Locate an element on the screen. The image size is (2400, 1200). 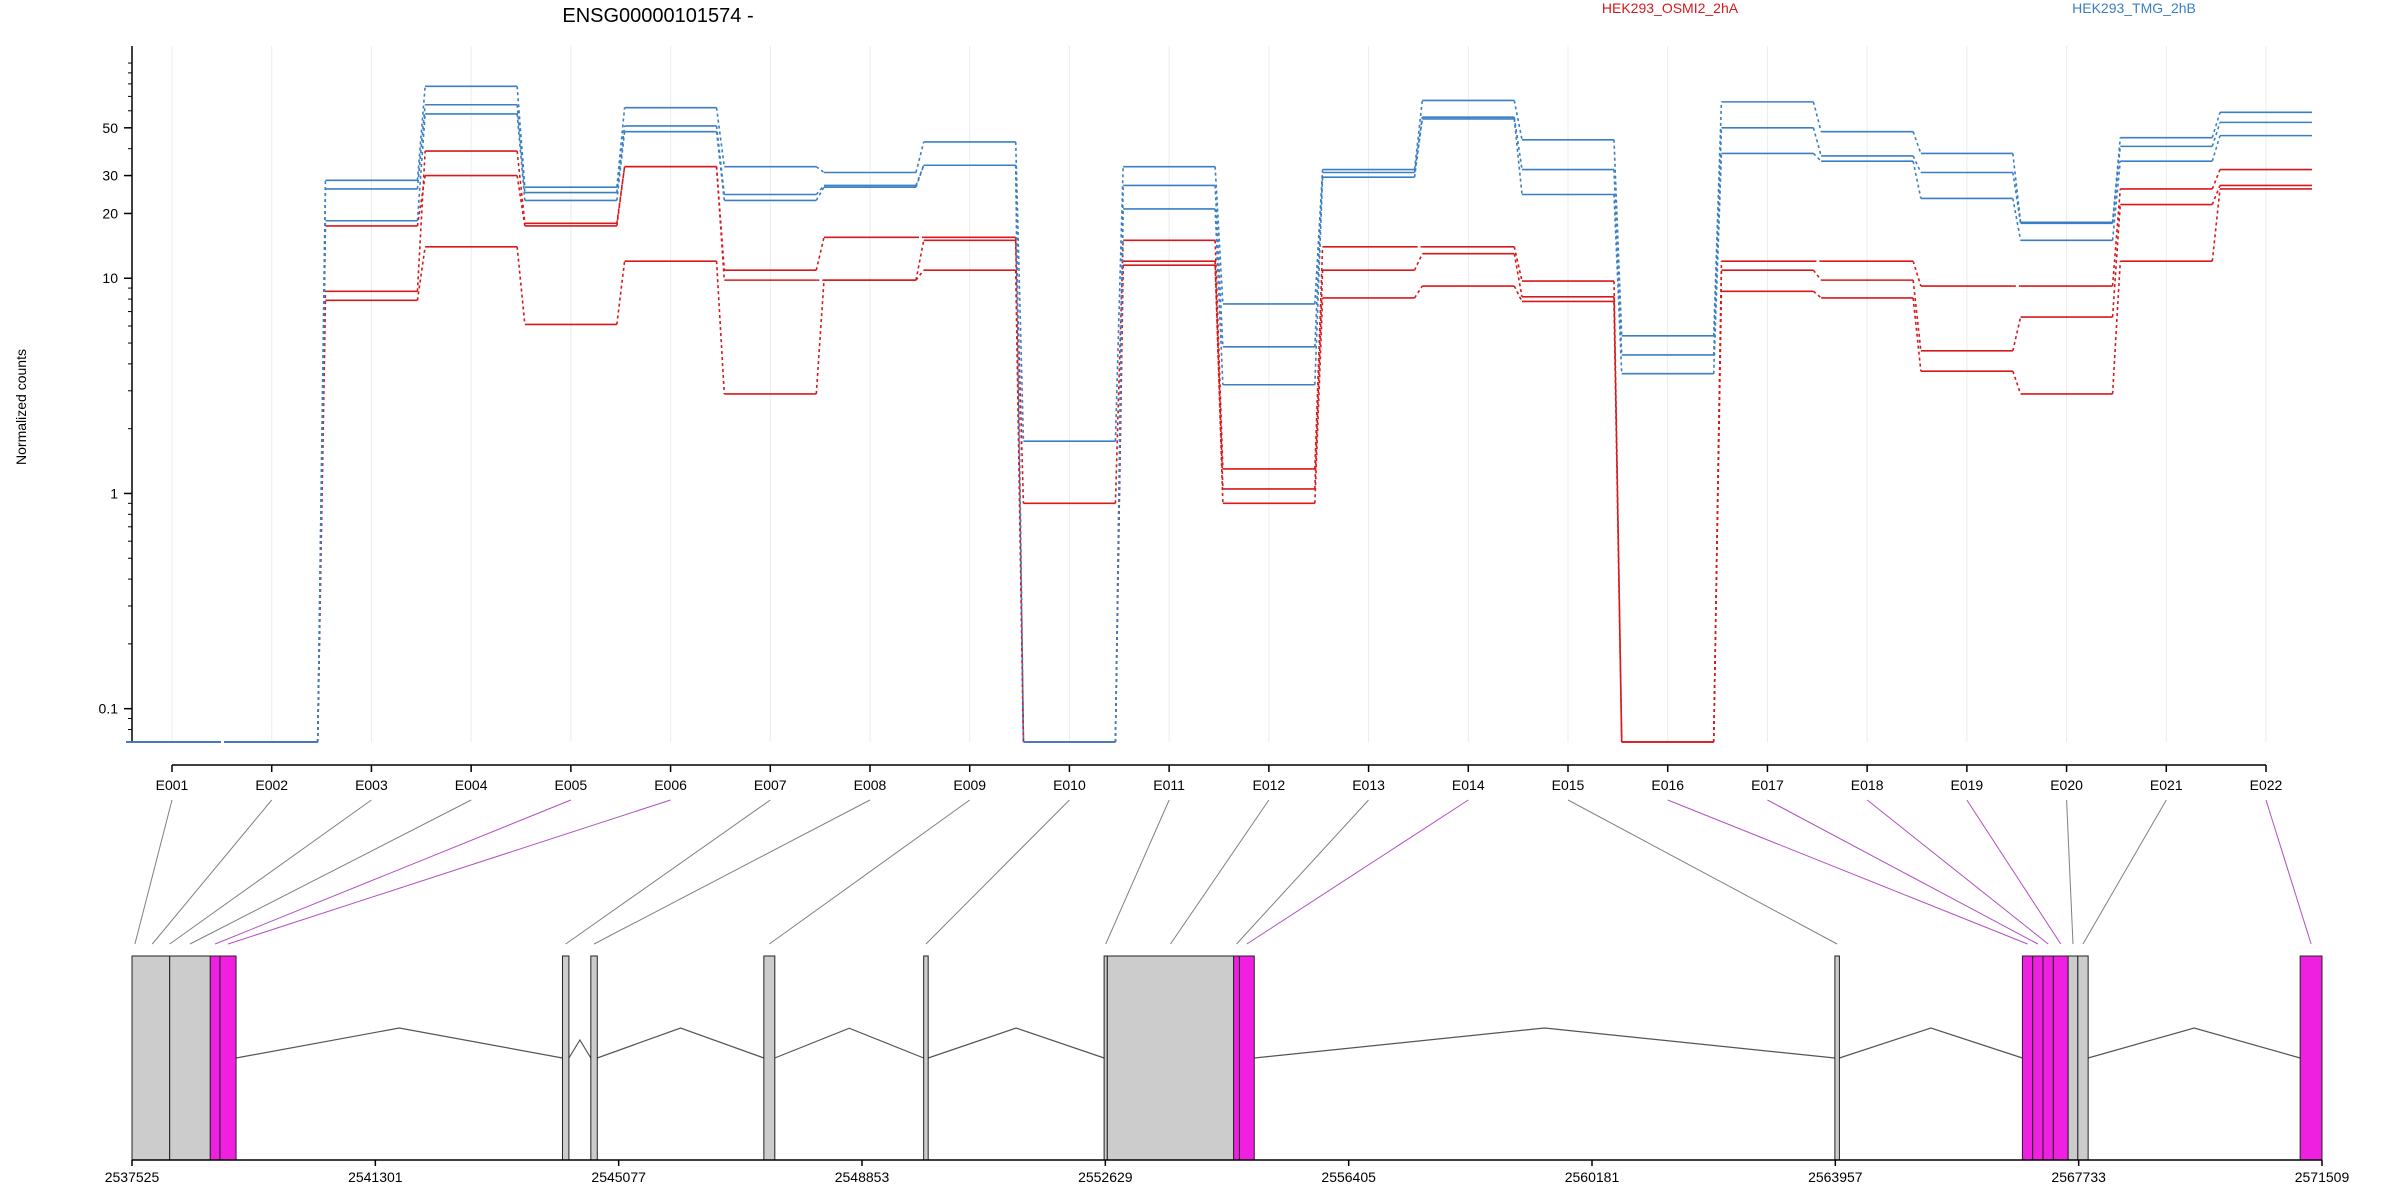
y-tick-label-5: 50 is located at coordinates (110, 128).